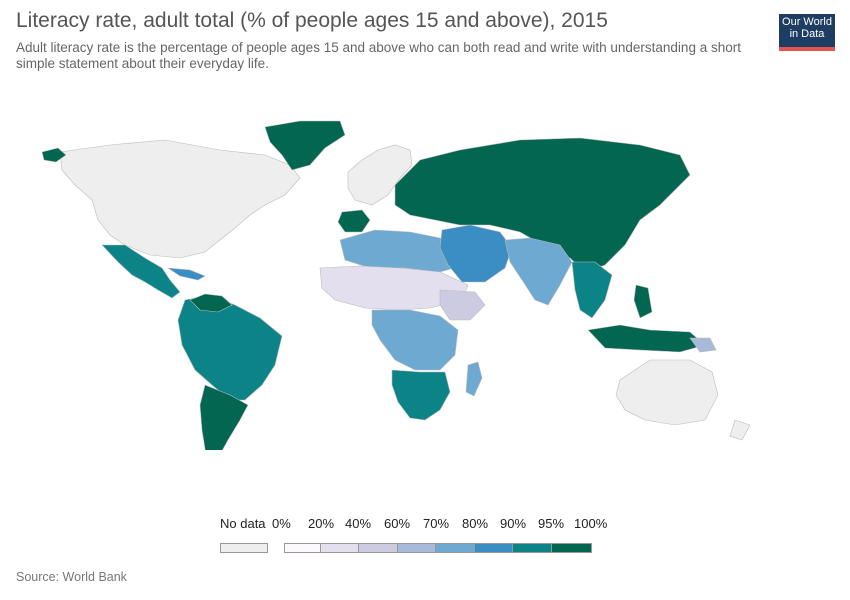 This screenshot has height=600, width=850. Describe the element at coordinates (542, 205) in the screenshot. I see `region-russia` at that location.